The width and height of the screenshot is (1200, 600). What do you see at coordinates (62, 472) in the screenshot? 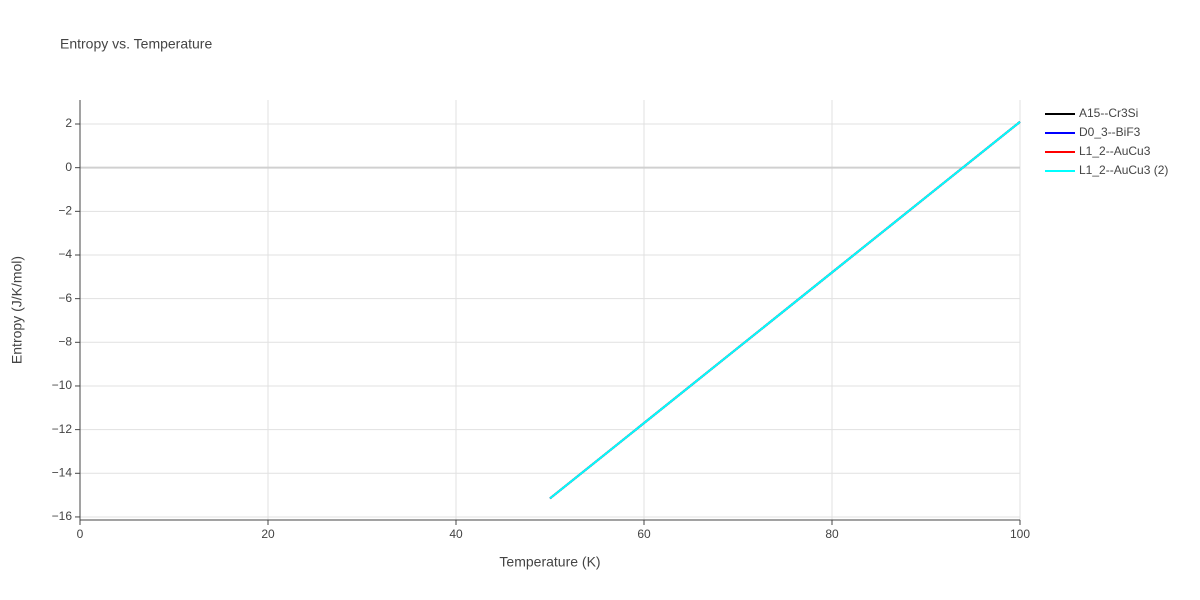
I see `y-tick-label: −14` at bounding box center [62, 472].